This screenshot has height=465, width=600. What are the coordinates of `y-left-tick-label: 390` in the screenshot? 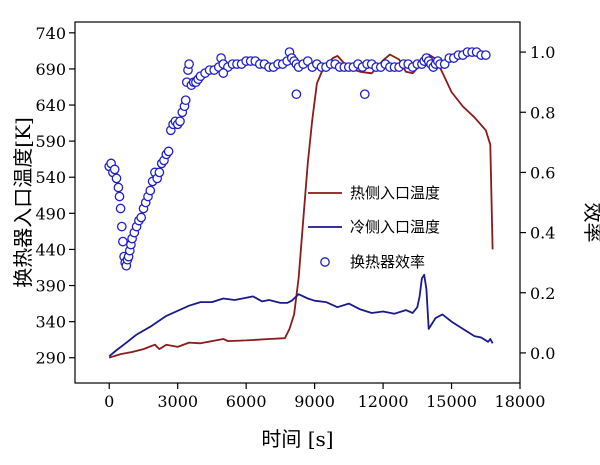 It's located at (50, 286).